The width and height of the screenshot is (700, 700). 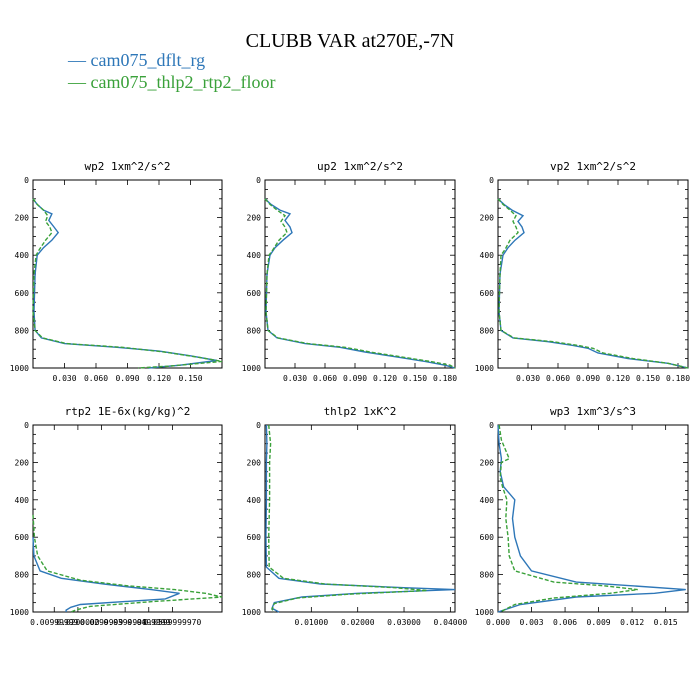 I want to click on y-tick-label-3-2: 400, so click(x=22, y=500).